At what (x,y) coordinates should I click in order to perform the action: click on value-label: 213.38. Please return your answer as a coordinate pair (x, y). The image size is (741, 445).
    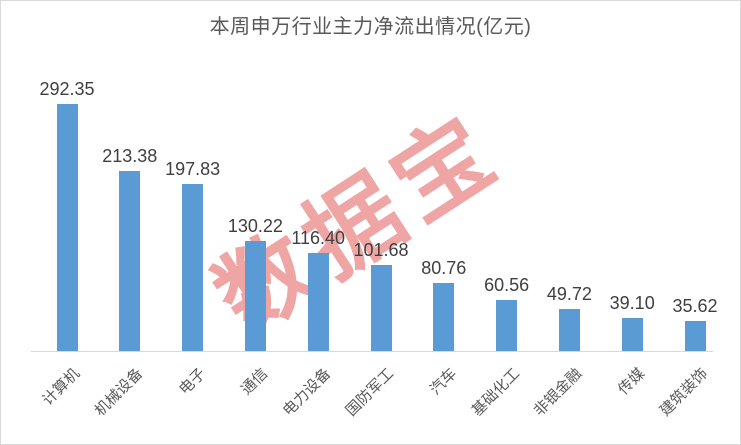
    Looking at the image, I should click on (130, 156).